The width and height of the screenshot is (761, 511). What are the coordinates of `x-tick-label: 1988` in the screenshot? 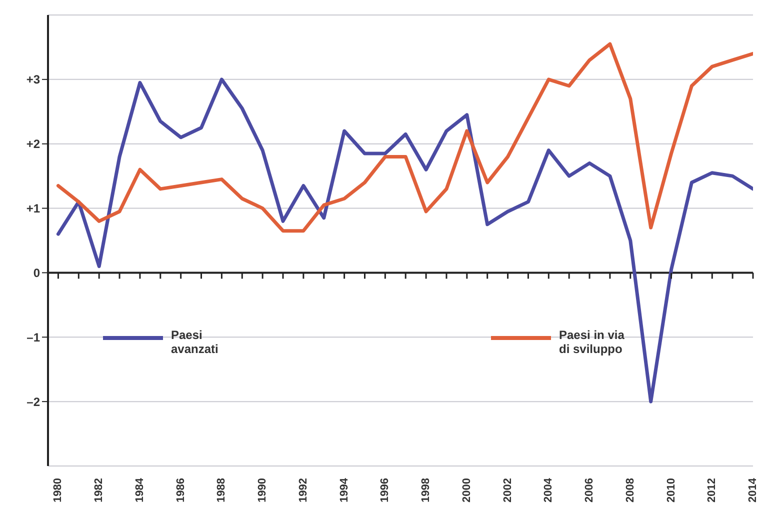 It's located at (222, 490).